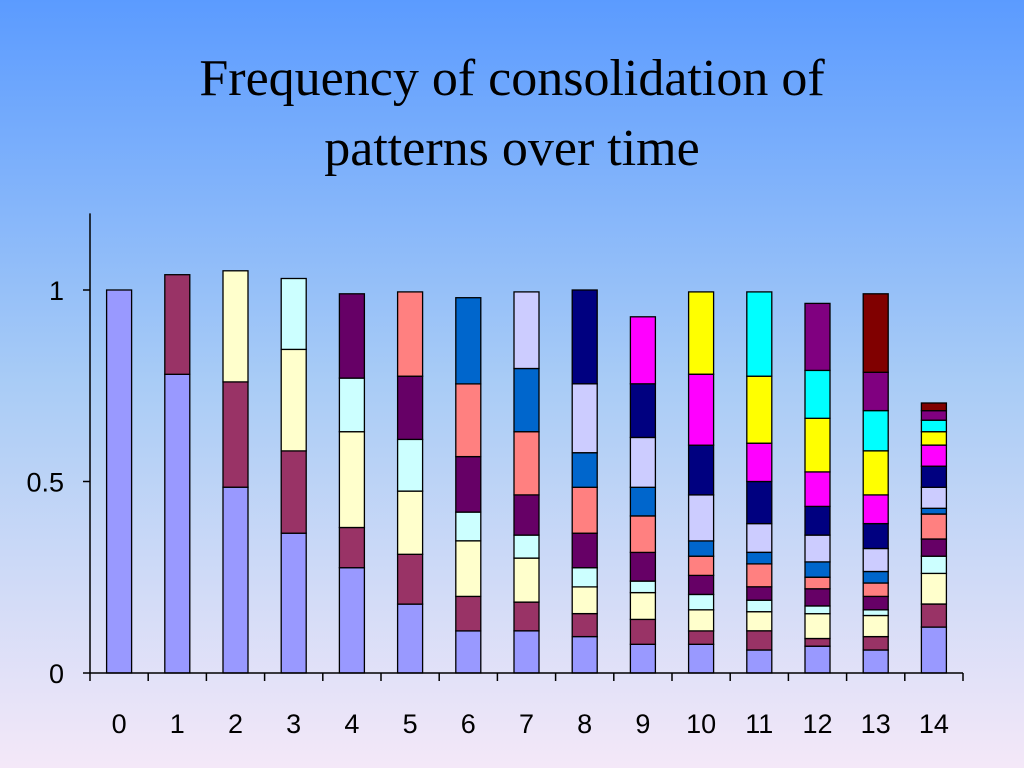  I want to click on x-tick-label: 7, so click(526, 724).